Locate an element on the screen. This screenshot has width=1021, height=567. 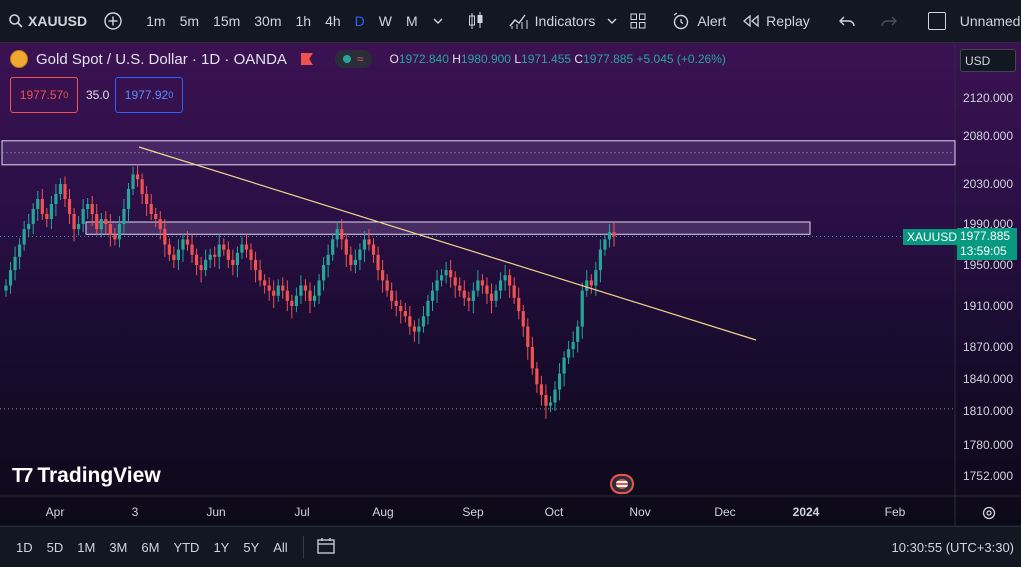
range-ytd: YTD is located at coordinates (186, 547).